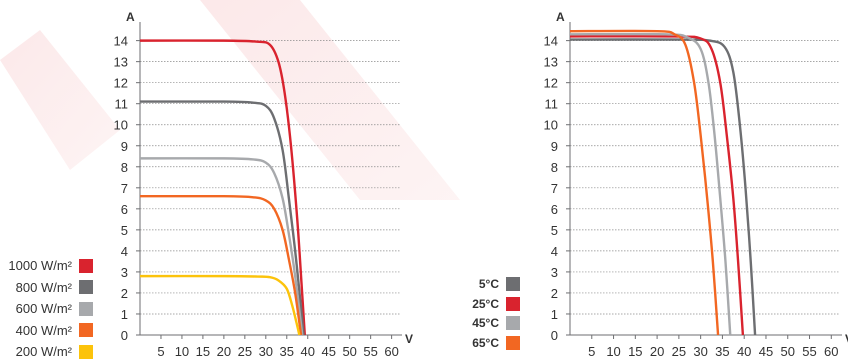  What do you see at coordinates (485, 303) in the screenshot?
I see `legend-label: 25°C` at bounding box center [485, 303].